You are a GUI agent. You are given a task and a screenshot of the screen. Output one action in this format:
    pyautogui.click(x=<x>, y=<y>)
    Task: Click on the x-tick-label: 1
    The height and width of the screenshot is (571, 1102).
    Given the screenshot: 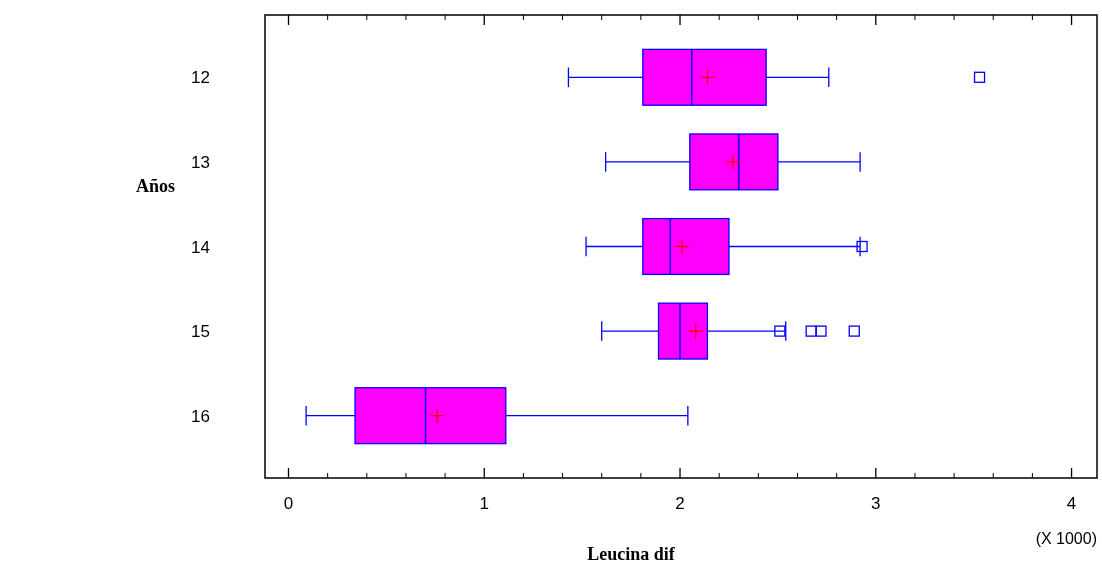 What is the action you would take?
    pyautogui.click(x=484, y=503)
    